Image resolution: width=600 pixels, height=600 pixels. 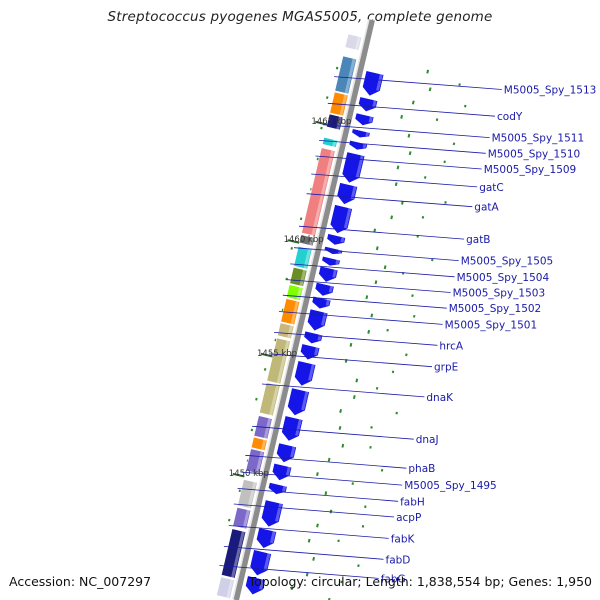 What do you see at coordinates (446, 368) in the screenshot?
I see `gene-label: grpE` at bounding box center [446, 368].